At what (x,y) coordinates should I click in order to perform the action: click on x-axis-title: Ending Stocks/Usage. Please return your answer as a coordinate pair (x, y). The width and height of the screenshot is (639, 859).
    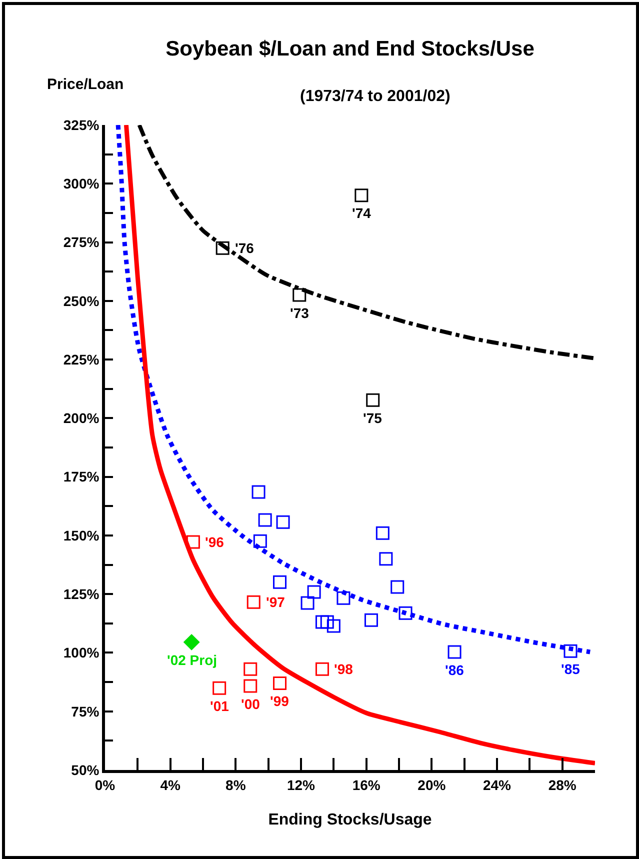
    Looking at the image, I should click on (350, 820).